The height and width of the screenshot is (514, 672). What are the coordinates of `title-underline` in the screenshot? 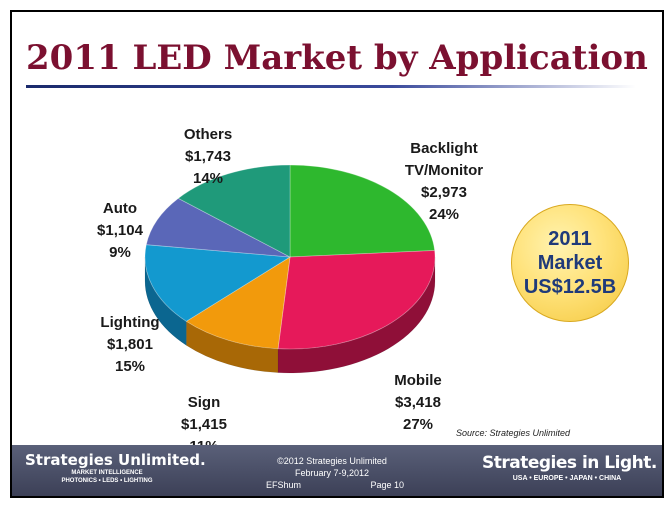 It's located at (331, 86).